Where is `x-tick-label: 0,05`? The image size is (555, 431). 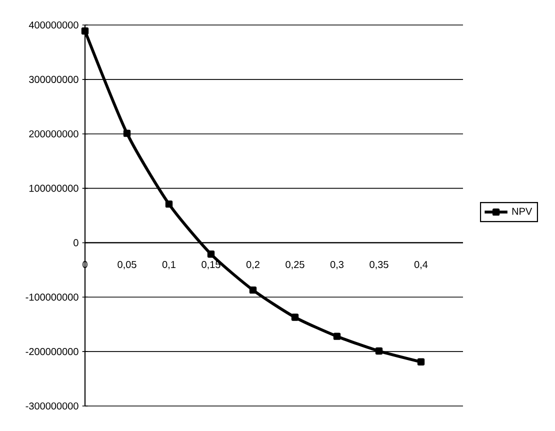
x-tick-label: 0,05 is located at coordinates (127, 265).